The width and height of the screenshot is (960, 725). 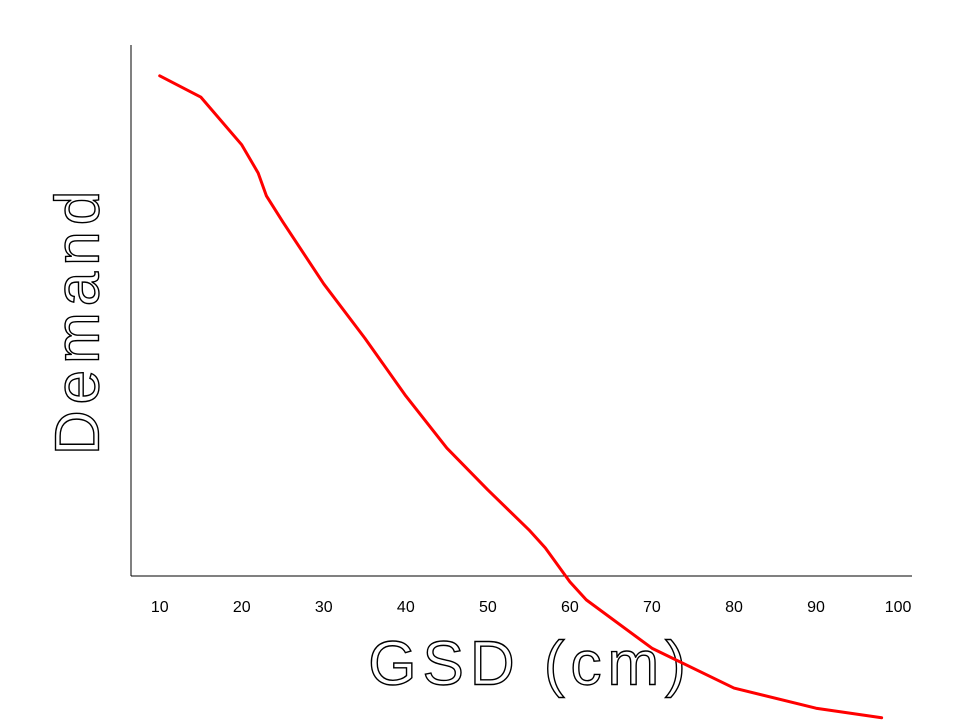 What do you see at coordinates (242, 607) in the screenshot?
I see `x-tick-label: 20` at bounding box center [242, 607].